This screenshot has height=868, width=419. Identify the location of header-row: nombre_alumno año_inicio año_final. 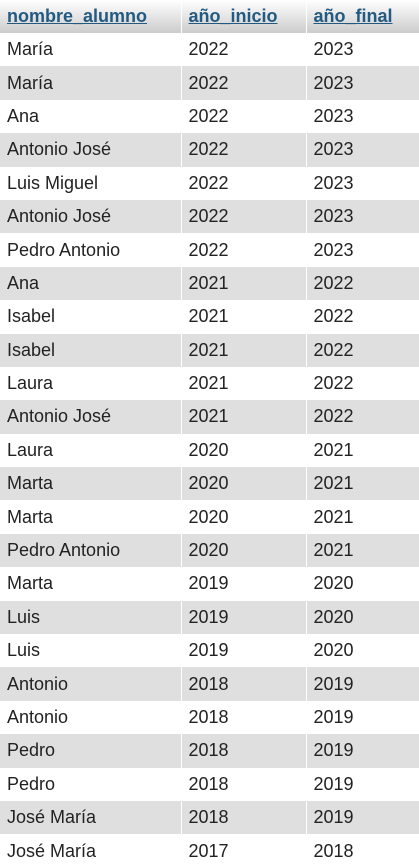
(209, 16).